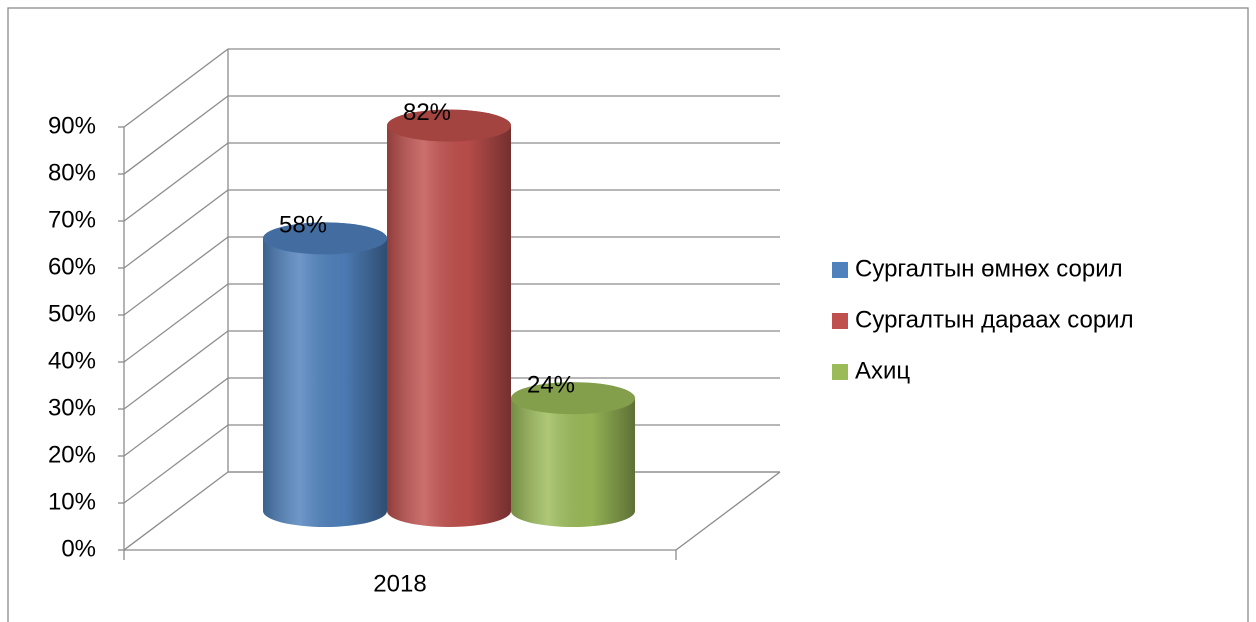 The image size is (1256, 622). Describe the element at coordinates (728, 511) in the screenshot. I see `floor-right` at that location.